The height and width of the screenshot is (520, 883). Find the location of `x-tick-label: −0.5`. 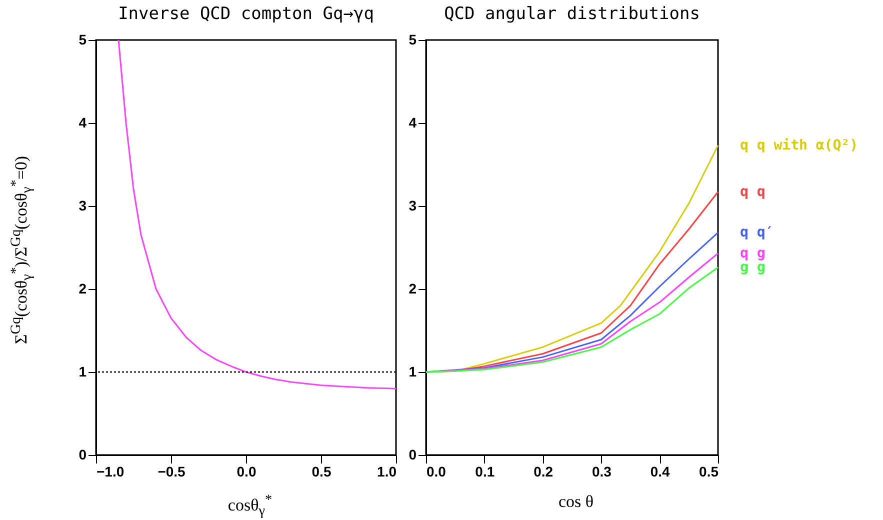

x-tick-label: −0.5 is located at coordinates (172, 472).